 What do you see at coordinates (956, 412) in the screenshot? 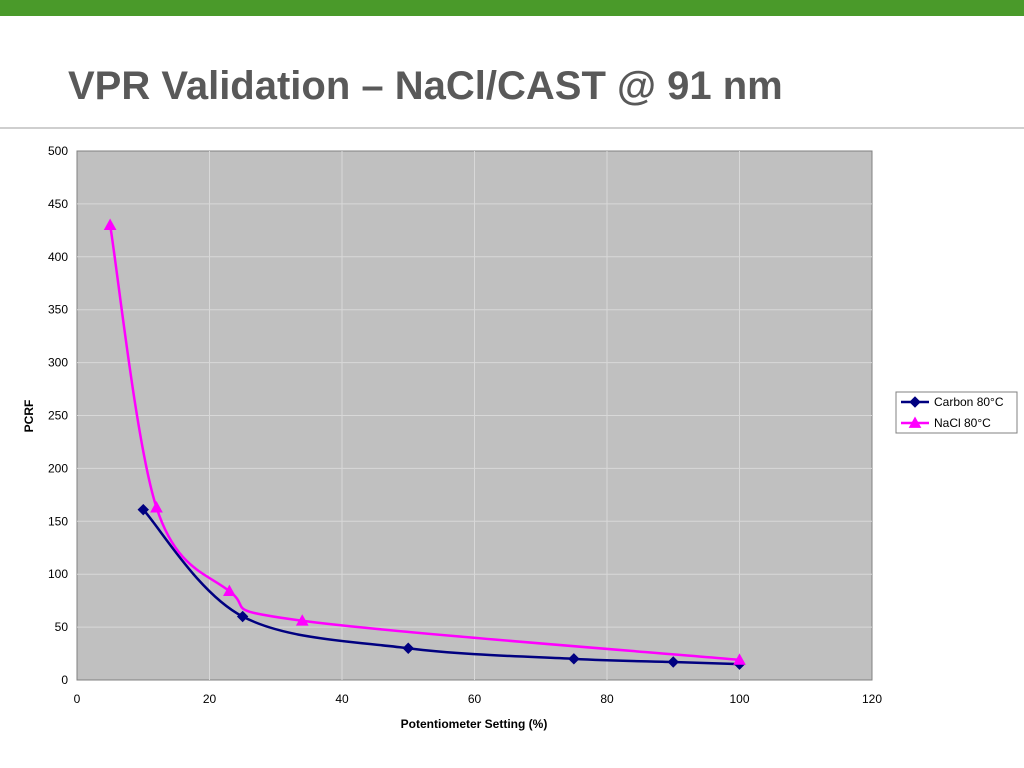
I see `chart-legend: Carbon 80°C NaCl 80°C` at bounding box center [956, 412].